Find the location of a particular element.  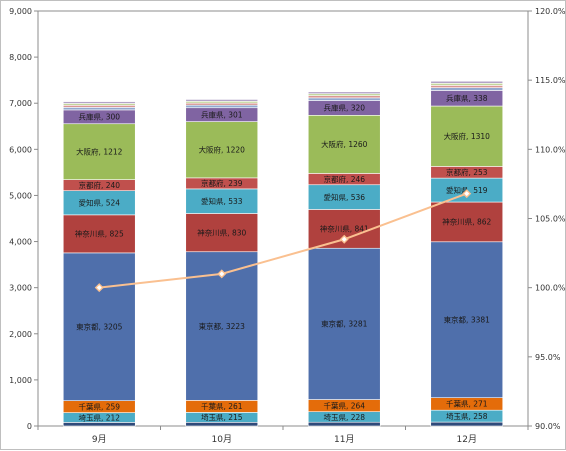

data-label: 千葉県, 264 is located at coordinates (344, 405).